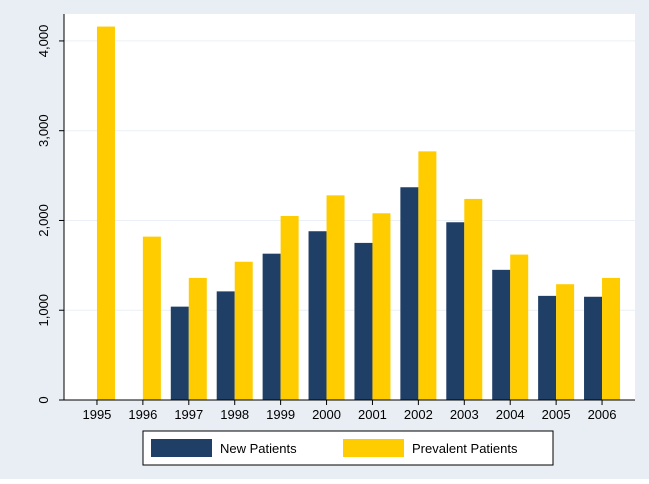  I want to click on x-tick-label: 2002, so click(418, 414).